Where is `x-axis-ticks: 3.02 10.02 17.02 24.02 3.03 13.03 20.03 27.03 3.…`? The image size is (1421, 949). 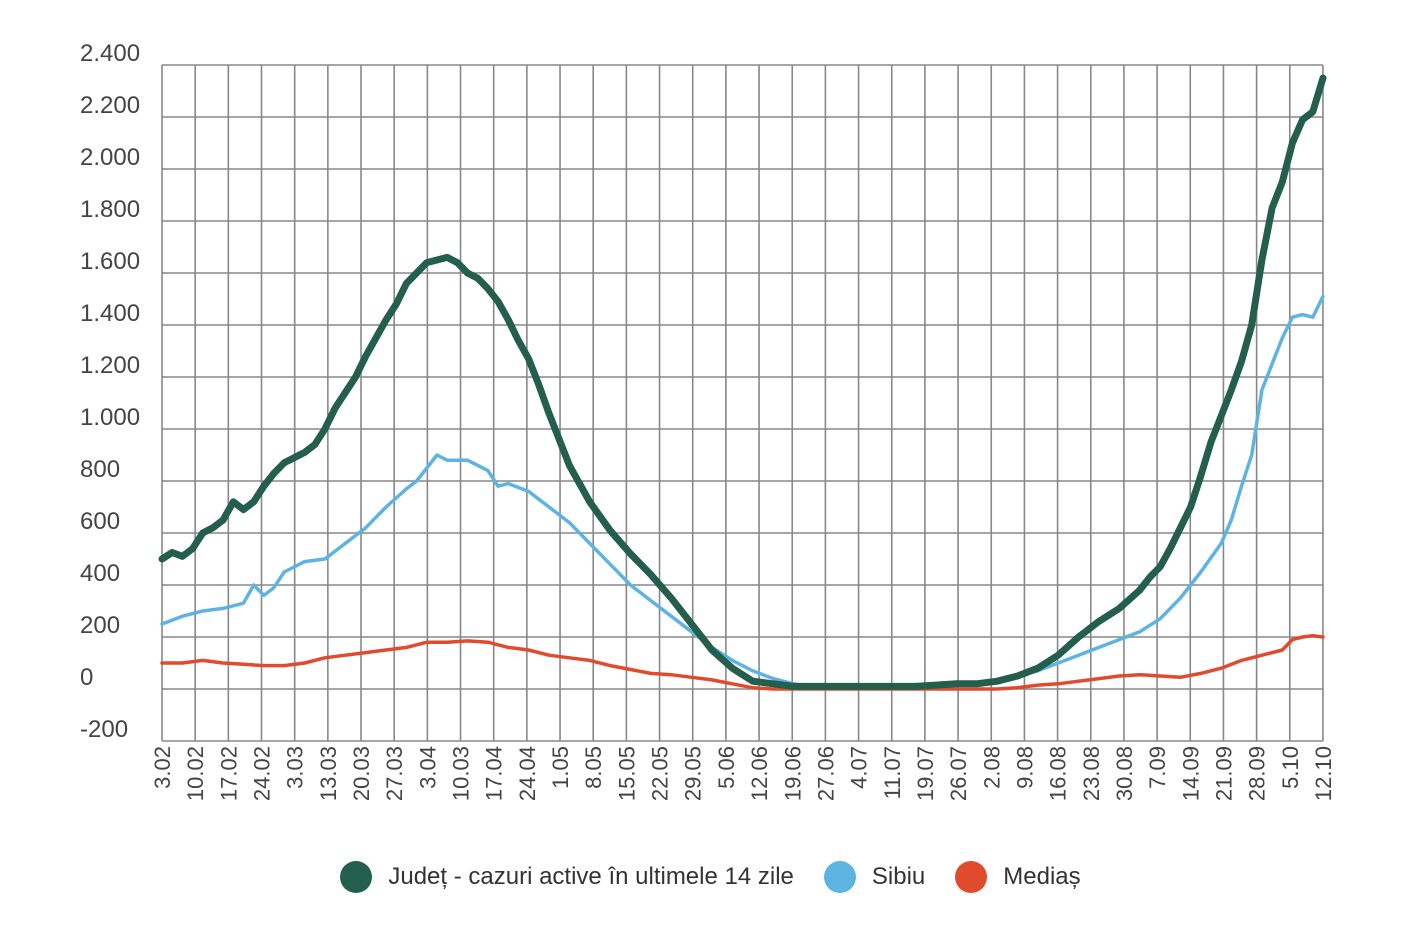 x-axis-ticks: 3.02 10.02 17.02 24.02 3.03 13.03 20.03 27.03 3.… is located at coordinates (743, 773).